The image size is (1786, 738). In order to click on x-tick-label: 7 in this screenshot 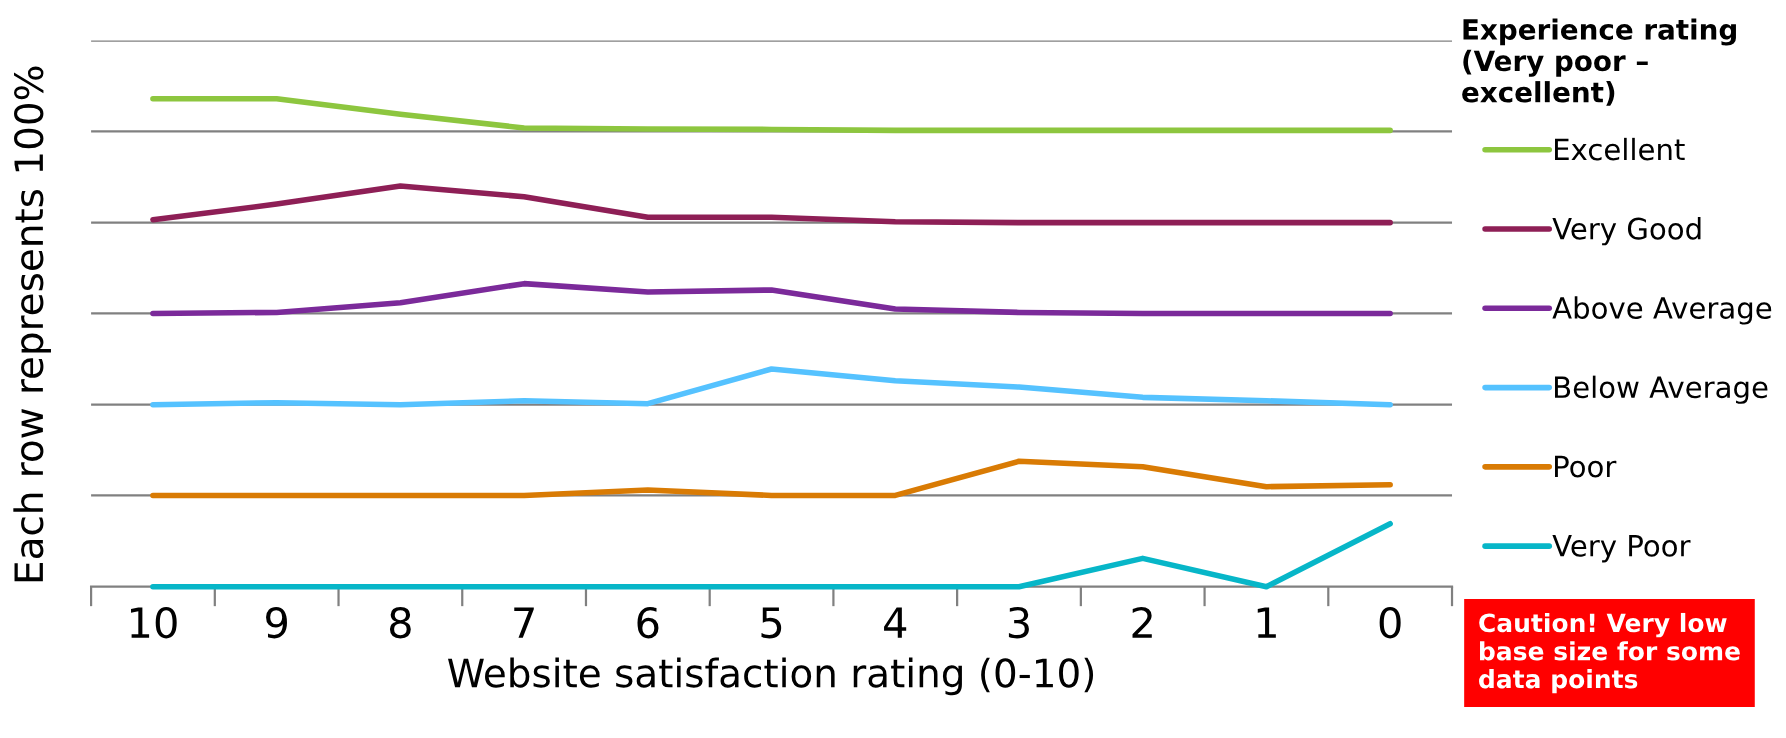, I will do `click(524, 622)`.